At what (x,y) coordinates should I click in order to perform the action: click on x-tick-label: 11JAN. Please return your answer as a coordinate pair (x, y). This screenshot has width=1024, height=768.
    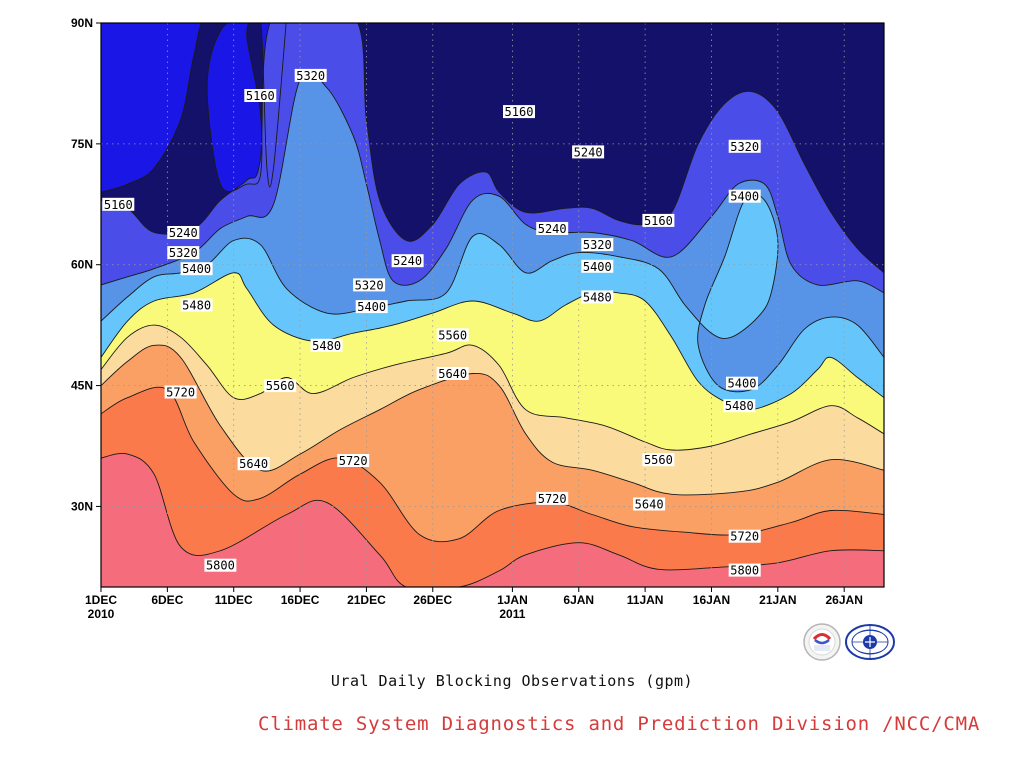
    Looking at the image, I should click on (645, 600).